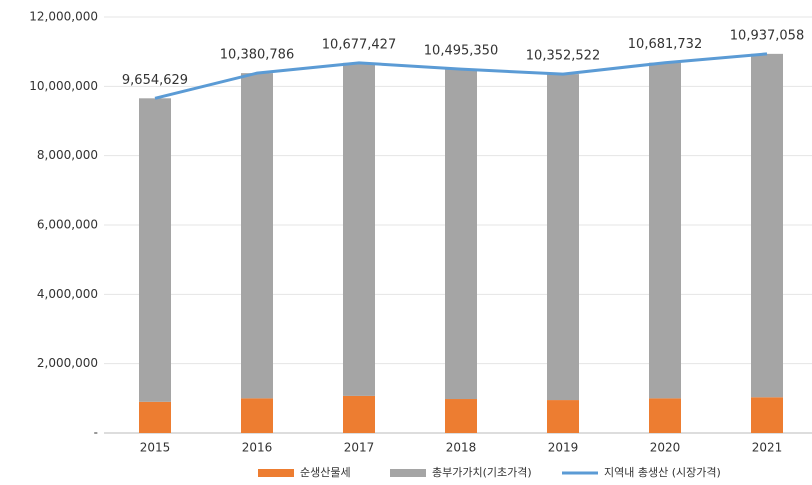 This screenshot has height=485, width=812. I want to click on data-label: 10,380,786, so click(257, 55).